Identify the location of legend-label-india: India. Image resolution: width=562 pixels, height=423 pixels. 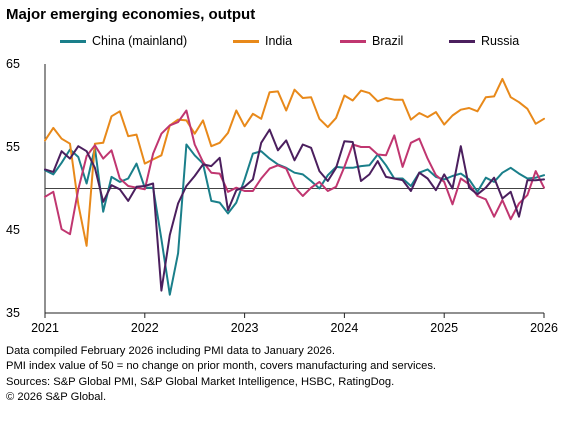
(279, 41).